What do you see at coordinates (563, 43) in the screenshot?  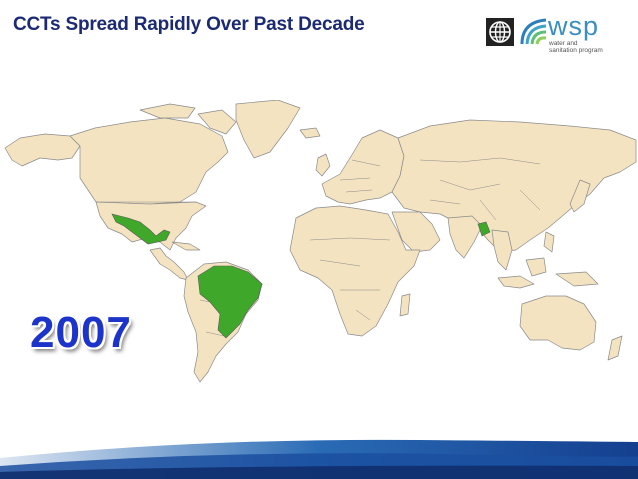 I see `wsp-tagline-line1: water and` at bounding box center [563, 43].